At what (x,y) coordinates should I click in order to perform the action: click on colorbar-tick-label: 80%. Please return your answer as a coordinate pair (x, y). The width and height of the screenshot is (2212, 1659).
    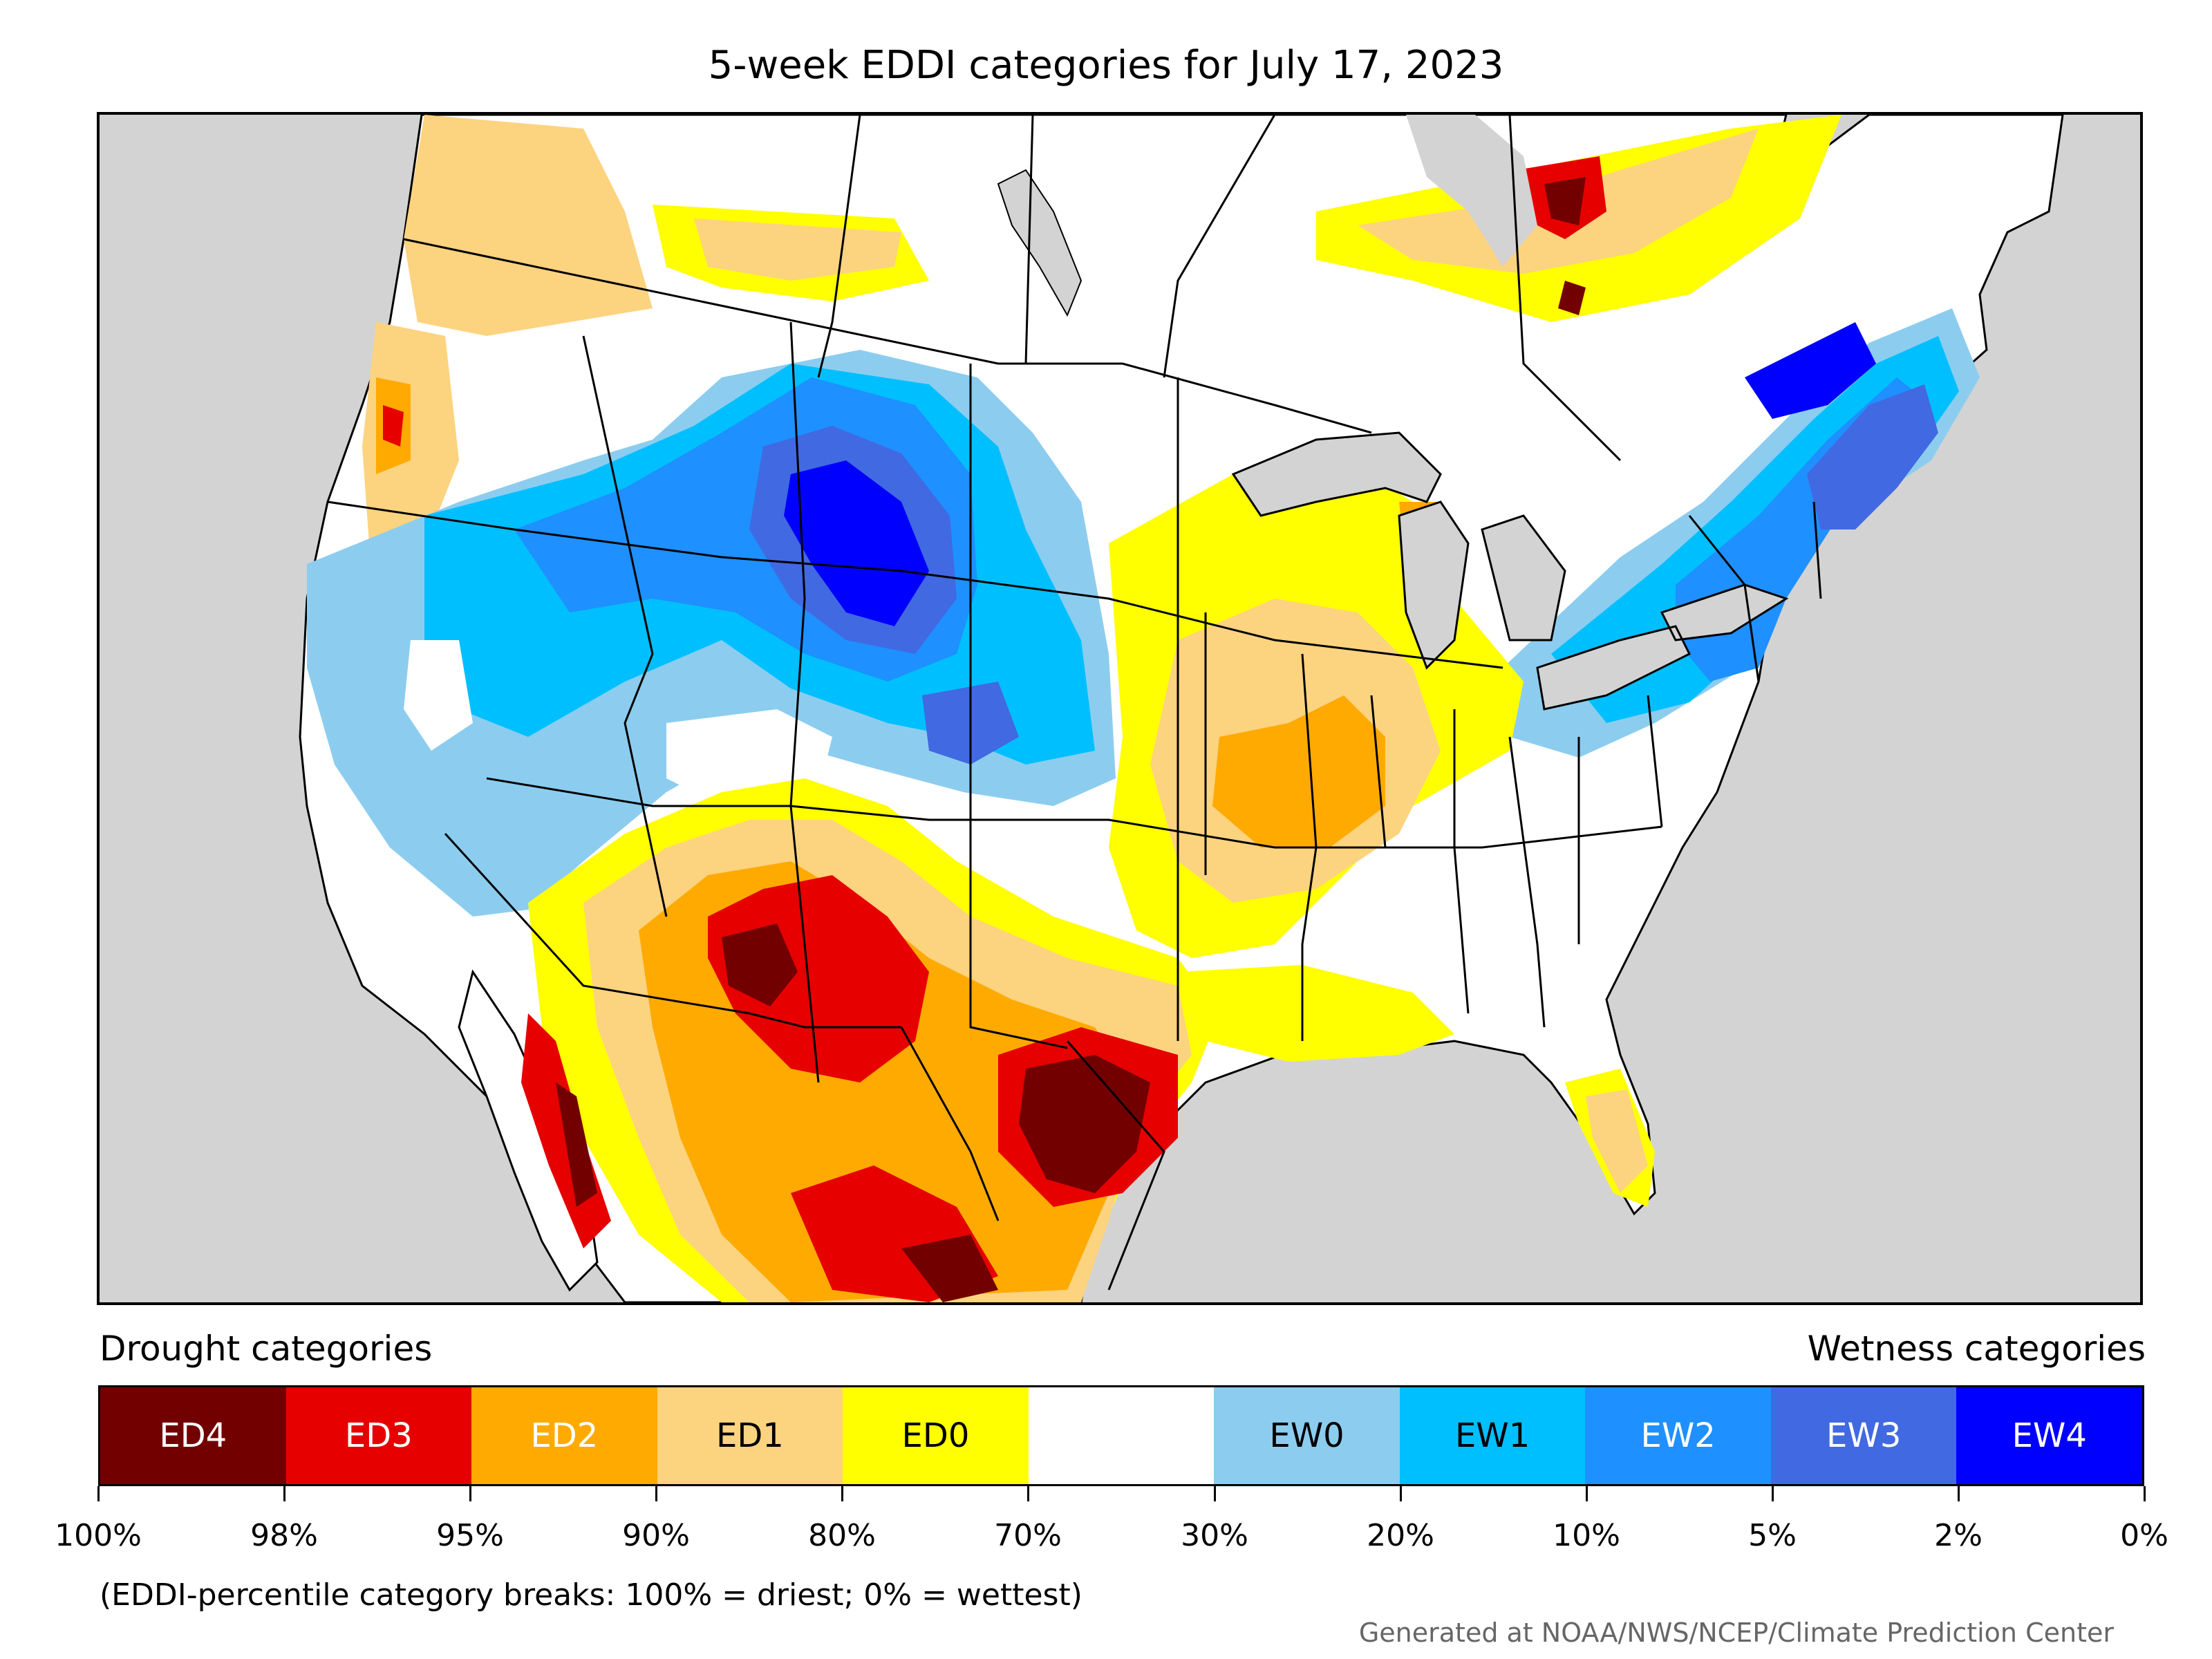
    Looking at the image, I should click on (842, 1535).